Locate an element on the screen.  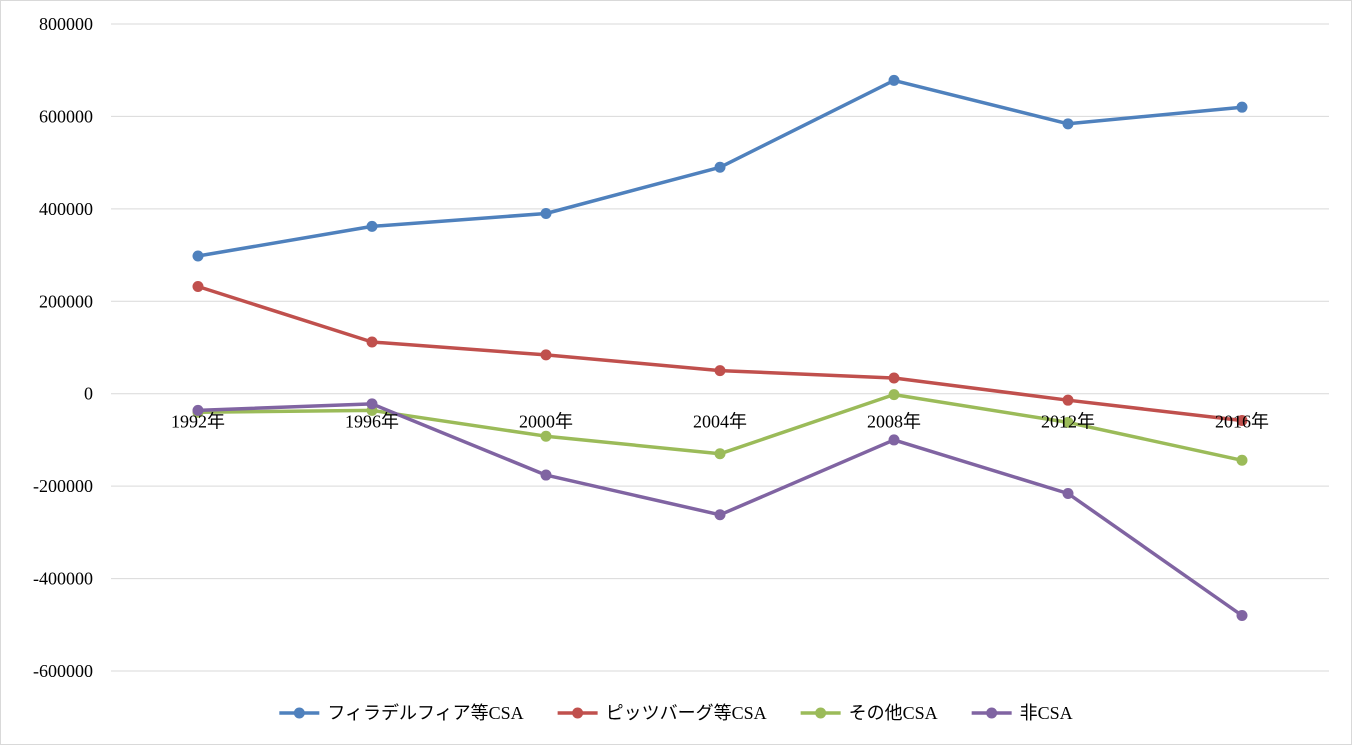
y-tick-label: -200000 is located at coordinates (63, 486).